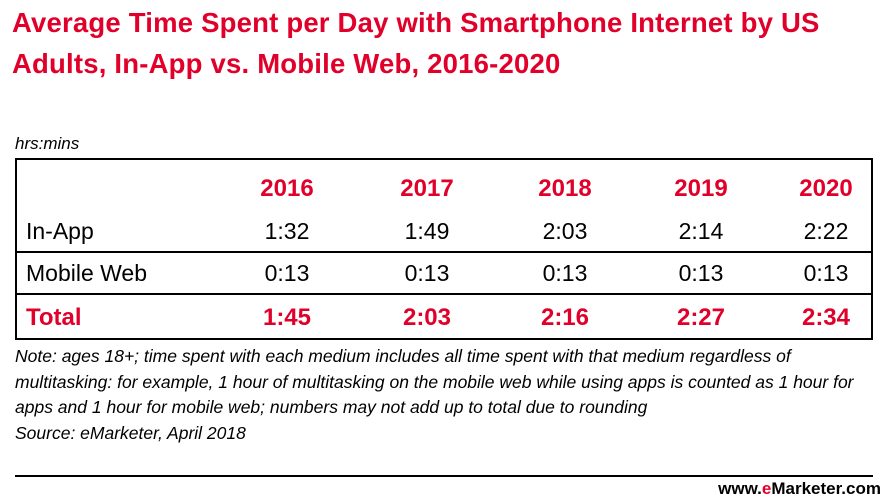 The image size is (889, 500). I want to click on table-row-in-app: In-App 1:32 1:49 2:03 2:14 2:22, so click(444, 232).